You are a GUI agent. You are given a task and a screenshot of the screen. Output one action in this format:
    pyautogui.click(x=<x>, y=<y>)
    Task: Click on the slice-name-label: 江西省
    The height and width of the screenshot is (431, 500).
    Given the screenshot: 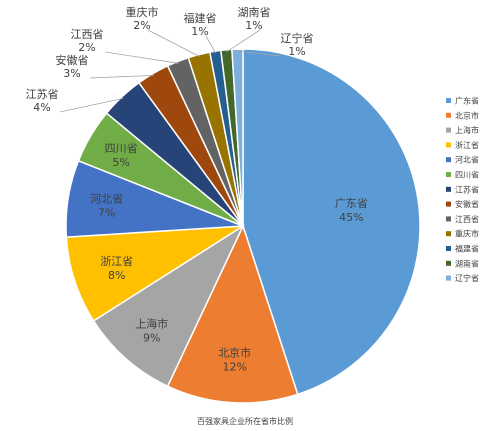 What is the action you would take?
    pyautogui.click(x=87, y=34)
    